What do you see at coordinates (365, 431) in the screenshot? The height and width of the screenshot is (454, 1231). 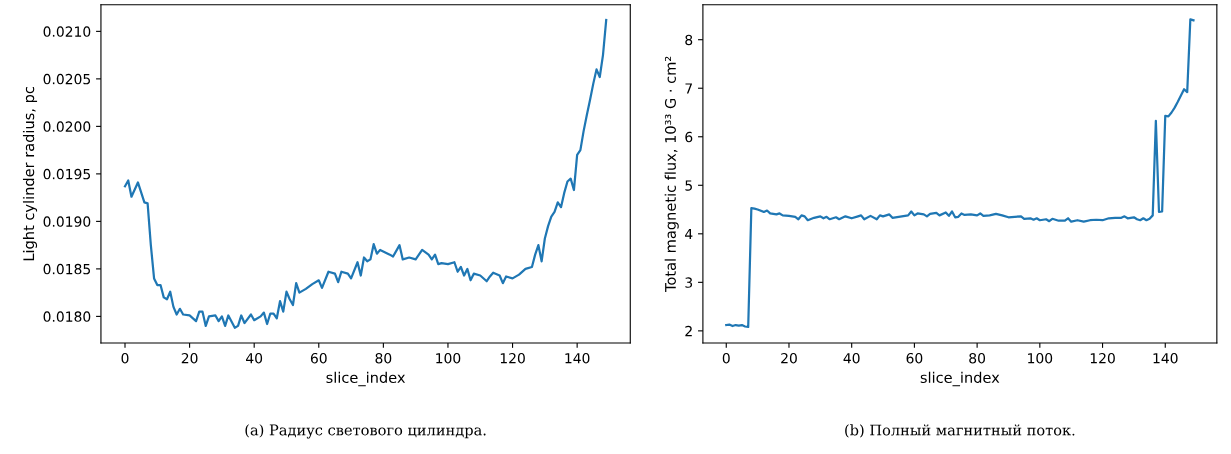 I see `text: (a) Радиус светового цилиндра.` at bounding box center [365, 431].